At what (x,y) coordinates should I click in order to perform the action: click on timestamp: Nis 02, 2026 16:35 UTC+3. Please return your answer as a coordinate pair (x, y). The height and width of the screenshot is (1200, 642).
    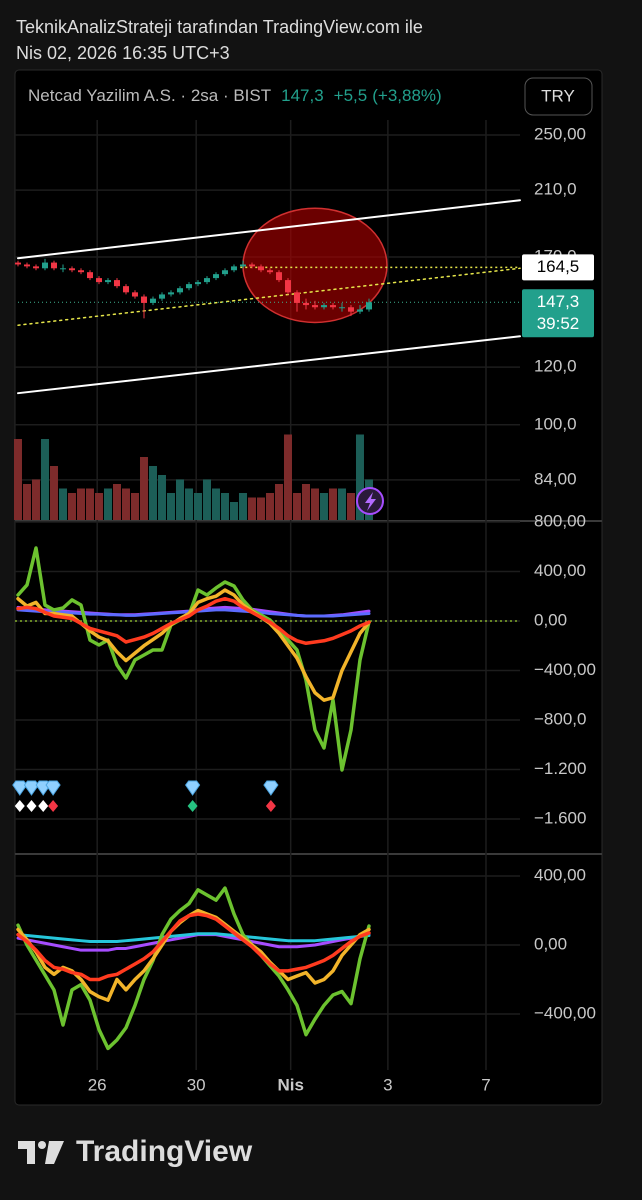
    Looking at the image, I should click on (123, 53).